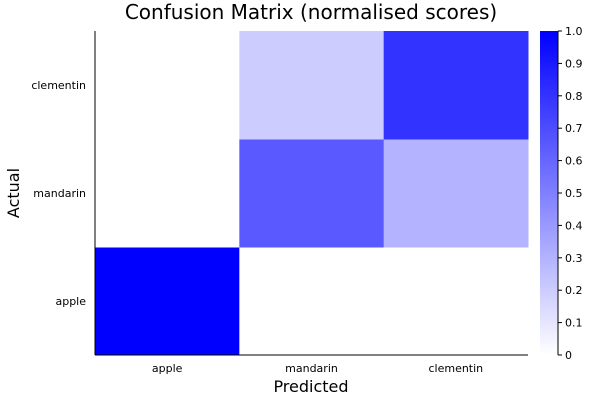 The image size is (600, 400). Describe the element at coordinates (574, 258) in the screenshot. I see `colorbar-tick-label: 0.3` at that location.